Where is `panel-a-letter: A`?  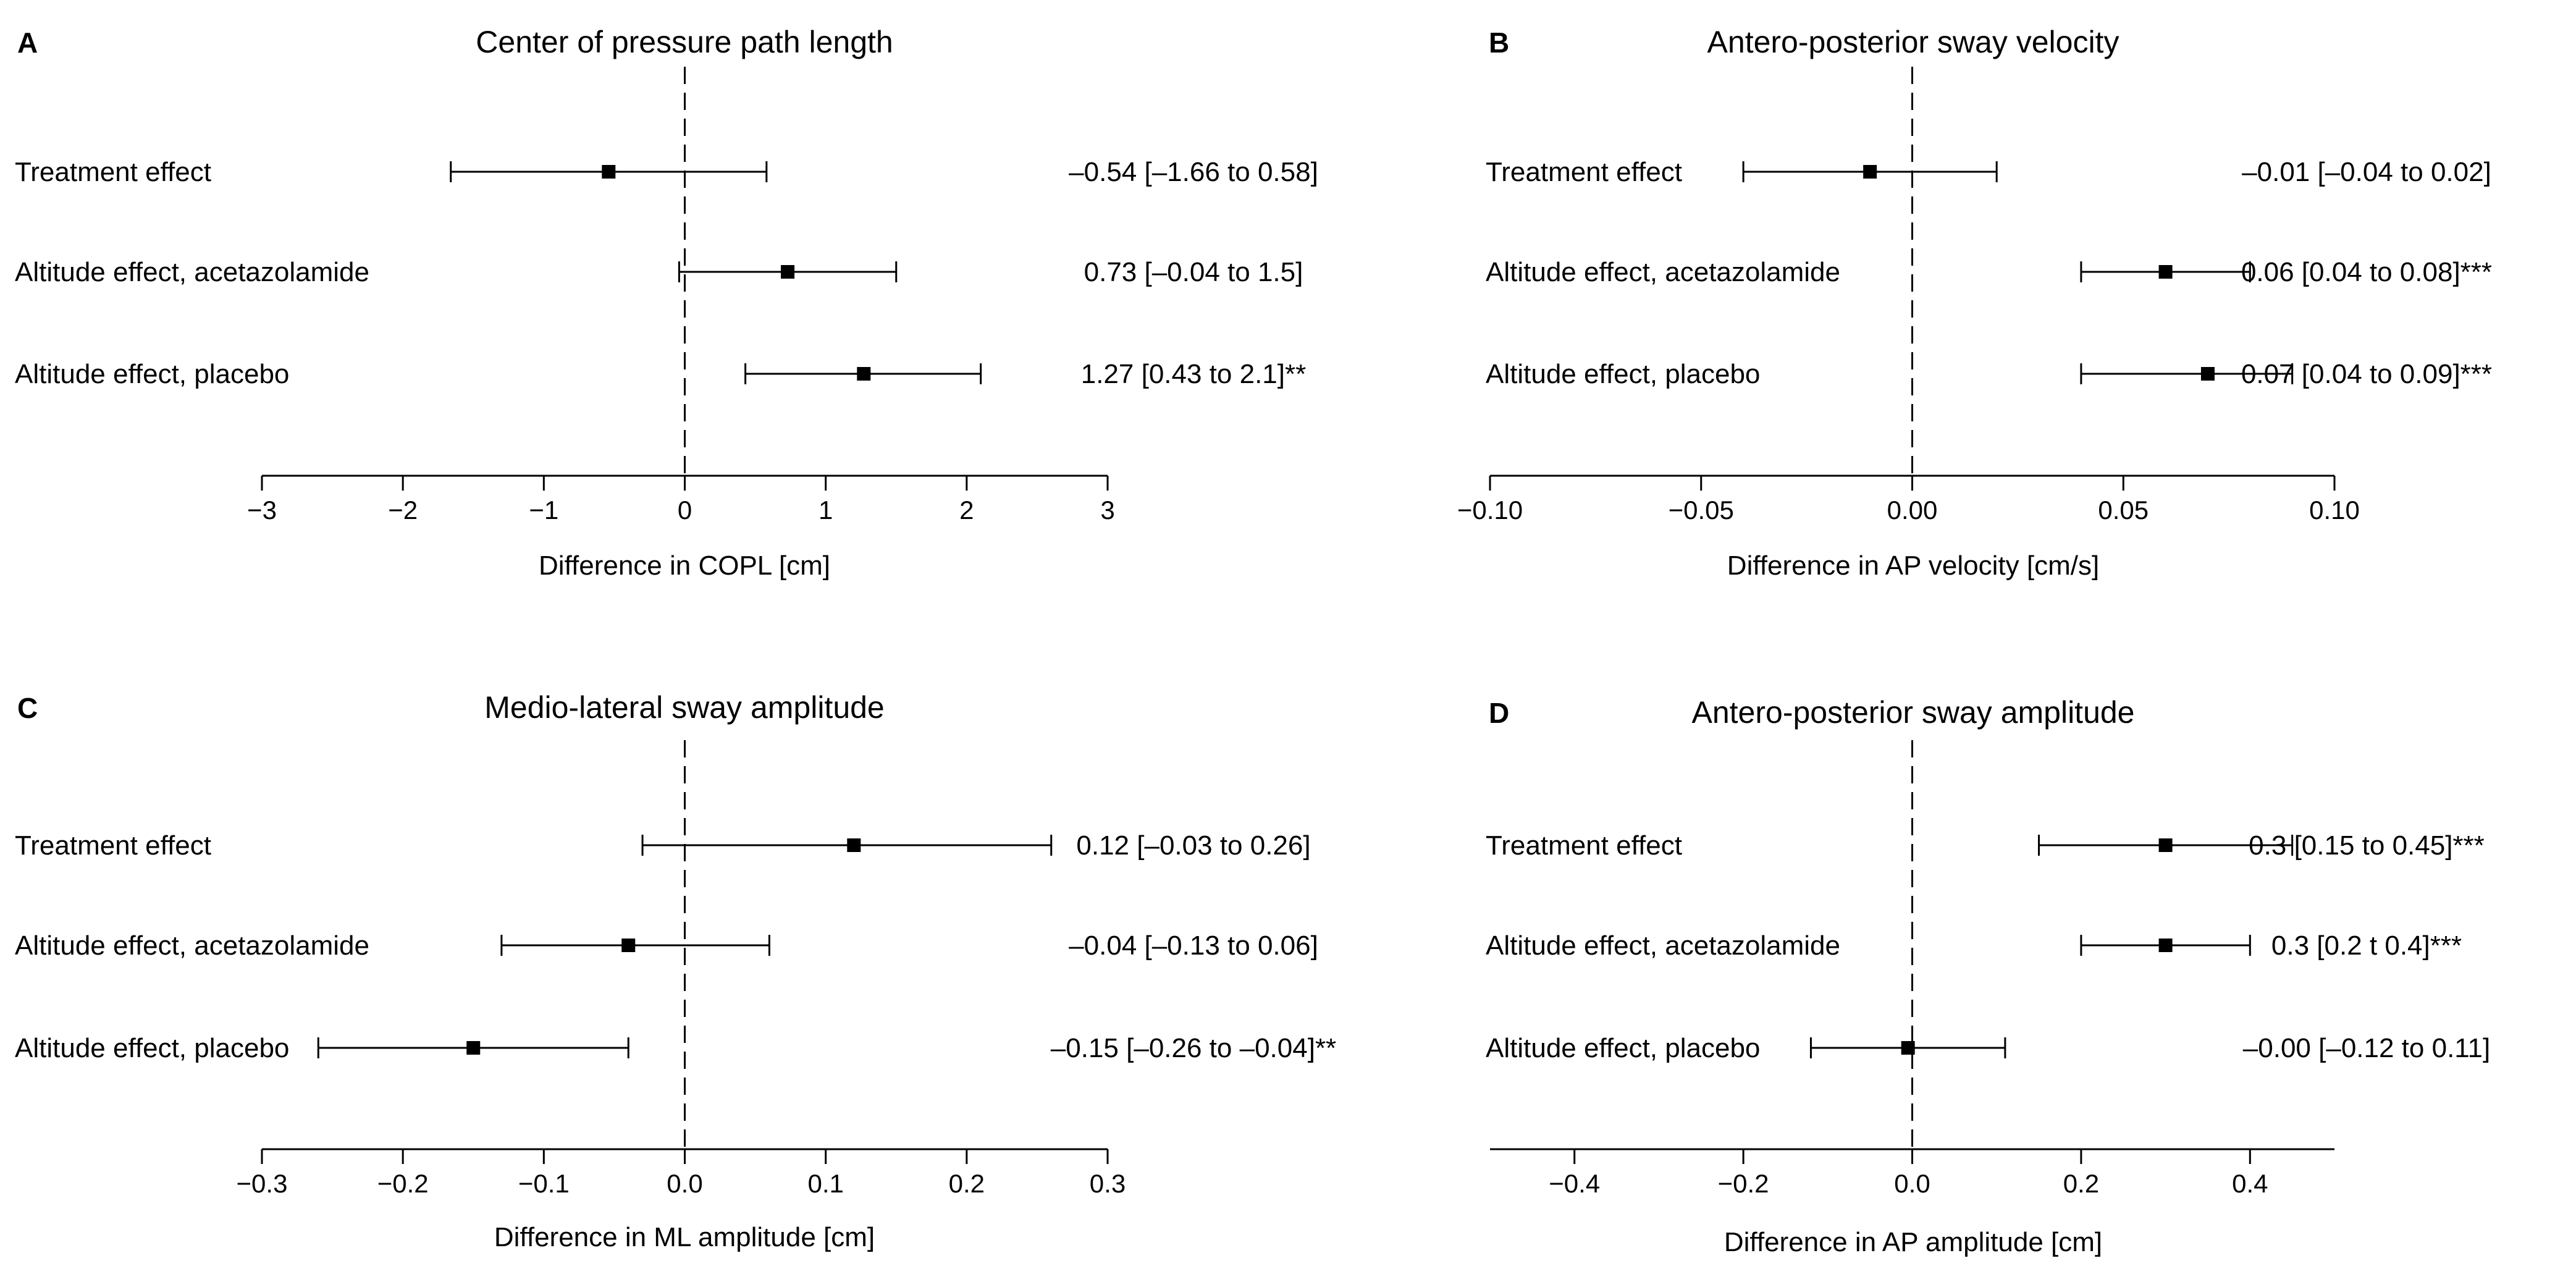 panel-a-letter: A is located at coordinates (27, 43).